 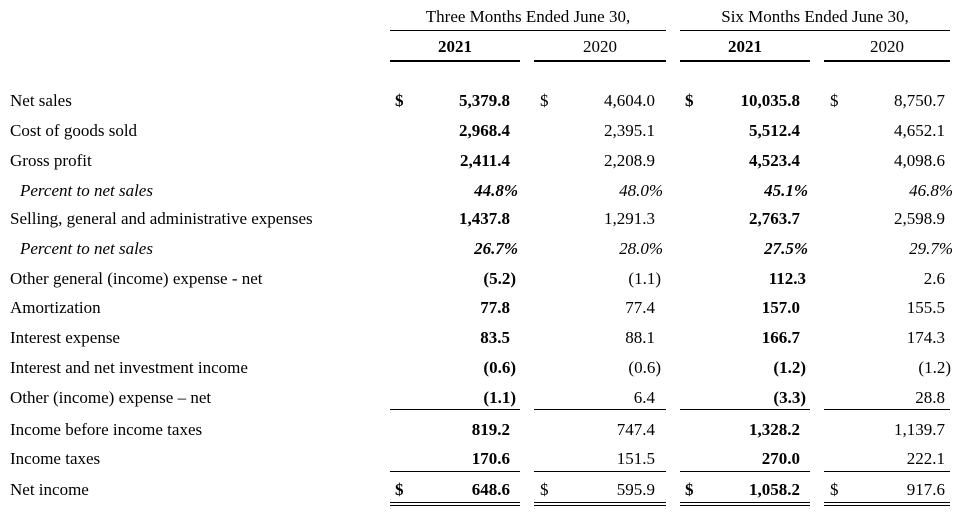 I want to click on col-header-2020-three-underline, so click(x=600, y=61).